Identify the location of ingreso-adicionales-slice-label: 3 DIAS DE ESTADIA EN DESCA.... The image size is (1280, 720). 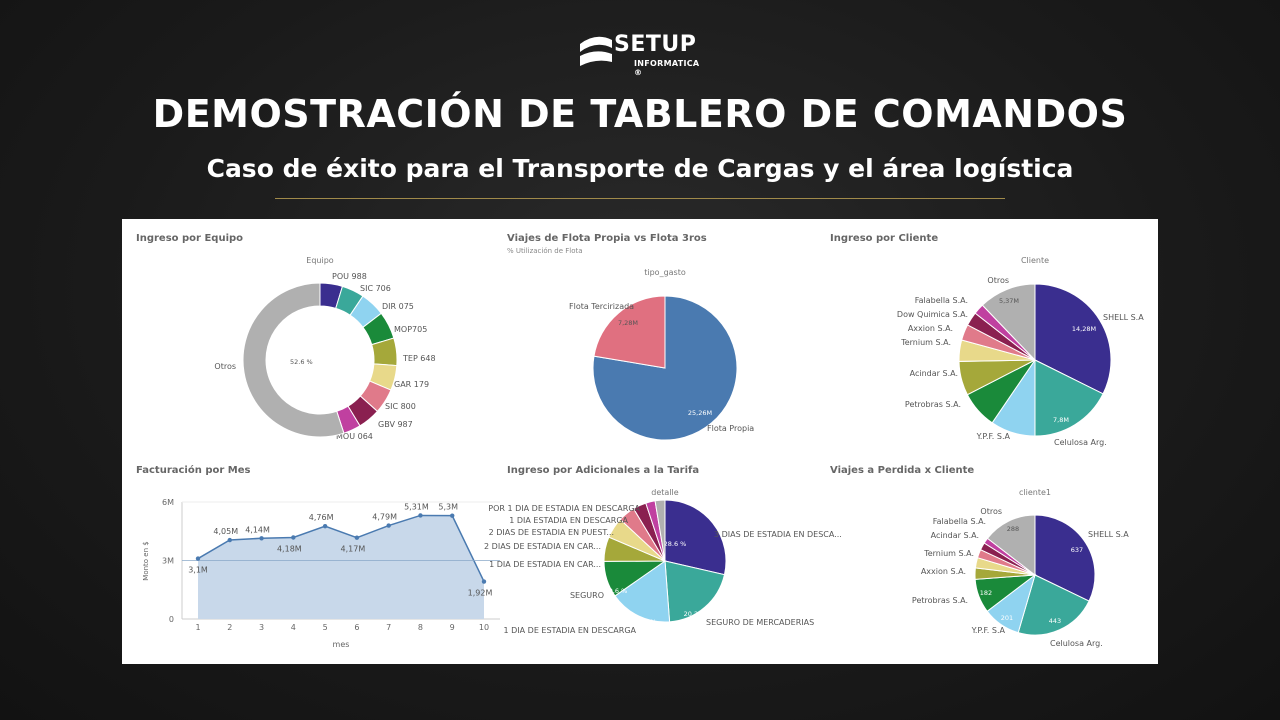
(778, 534).